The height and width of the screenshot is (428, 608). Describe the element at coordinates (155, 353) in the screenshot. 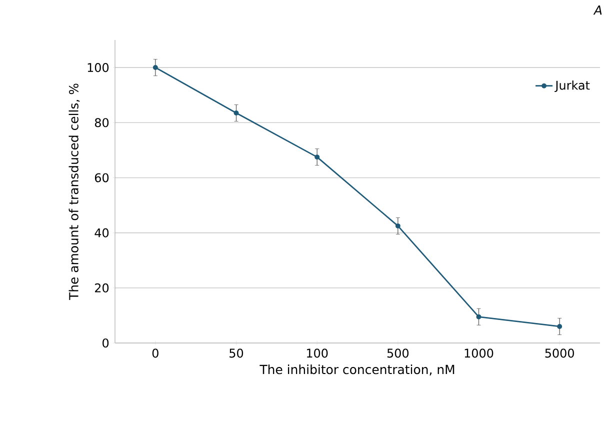

I see `x-tick-label: 0` at that location.